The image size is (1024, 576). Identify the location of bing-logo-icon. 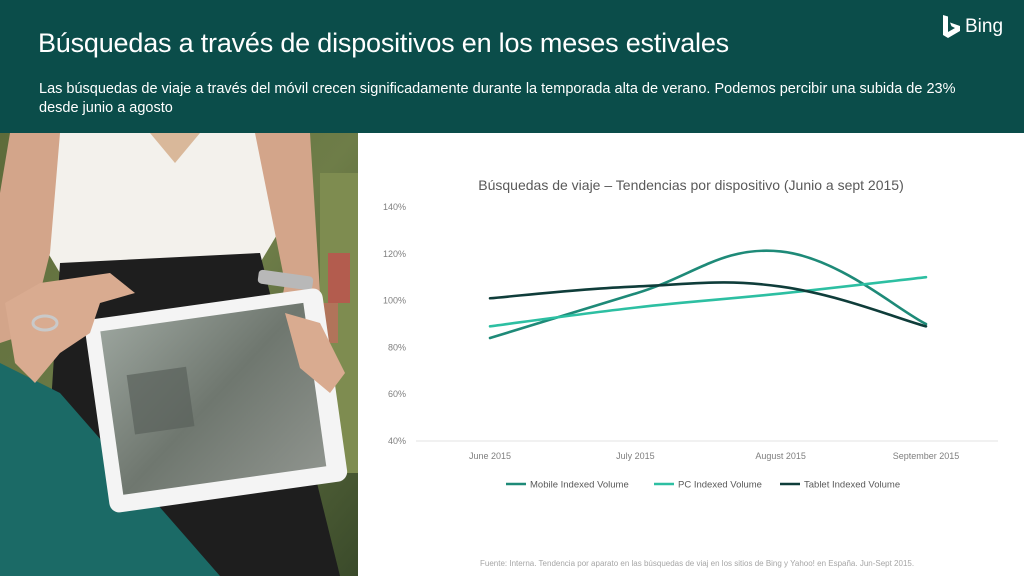
(951, 26).